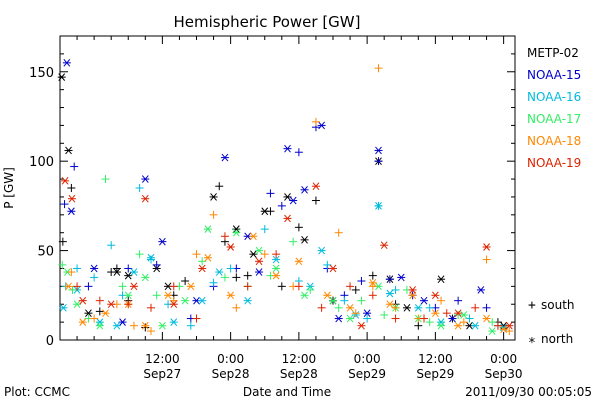 The height and width of the screenshot is (400, 600). What do you see at coordinates (41, 162) in the screenshot?
I see `y-tick-label: 100` at bounding box center [41, 162].